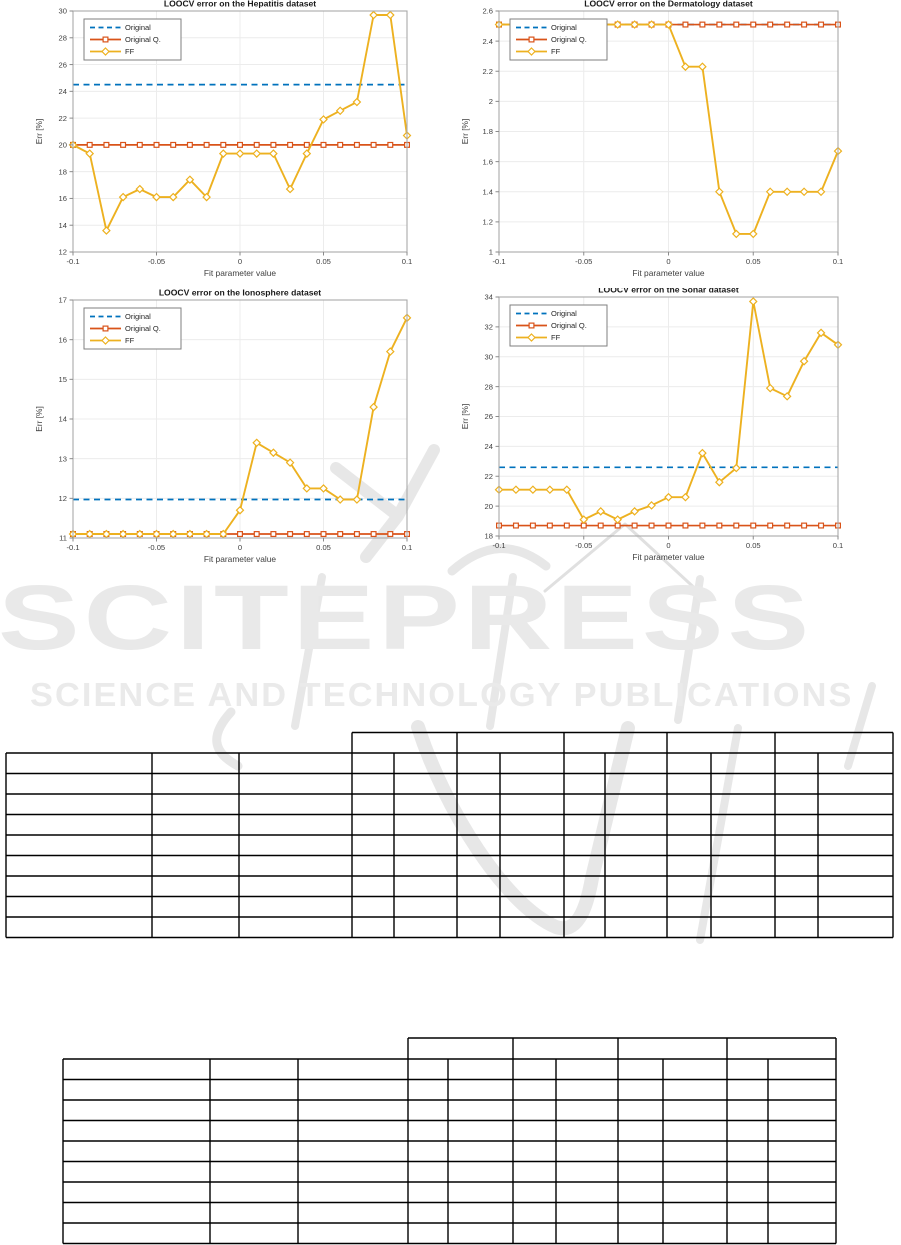 The width and height of the screenshot is (901, 1245). What do you see at coordinates (556, 51) in the screenshot?
I see `legend-label: FF` at bounding box center [556, 51].